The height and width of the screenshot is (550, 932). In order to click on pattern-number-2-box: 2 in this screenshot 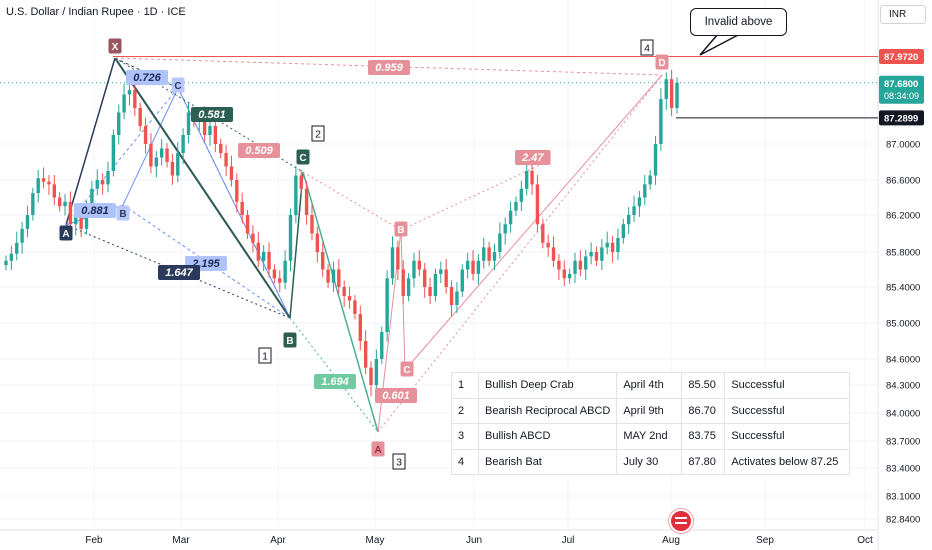, I will do `click(318, 133)`.